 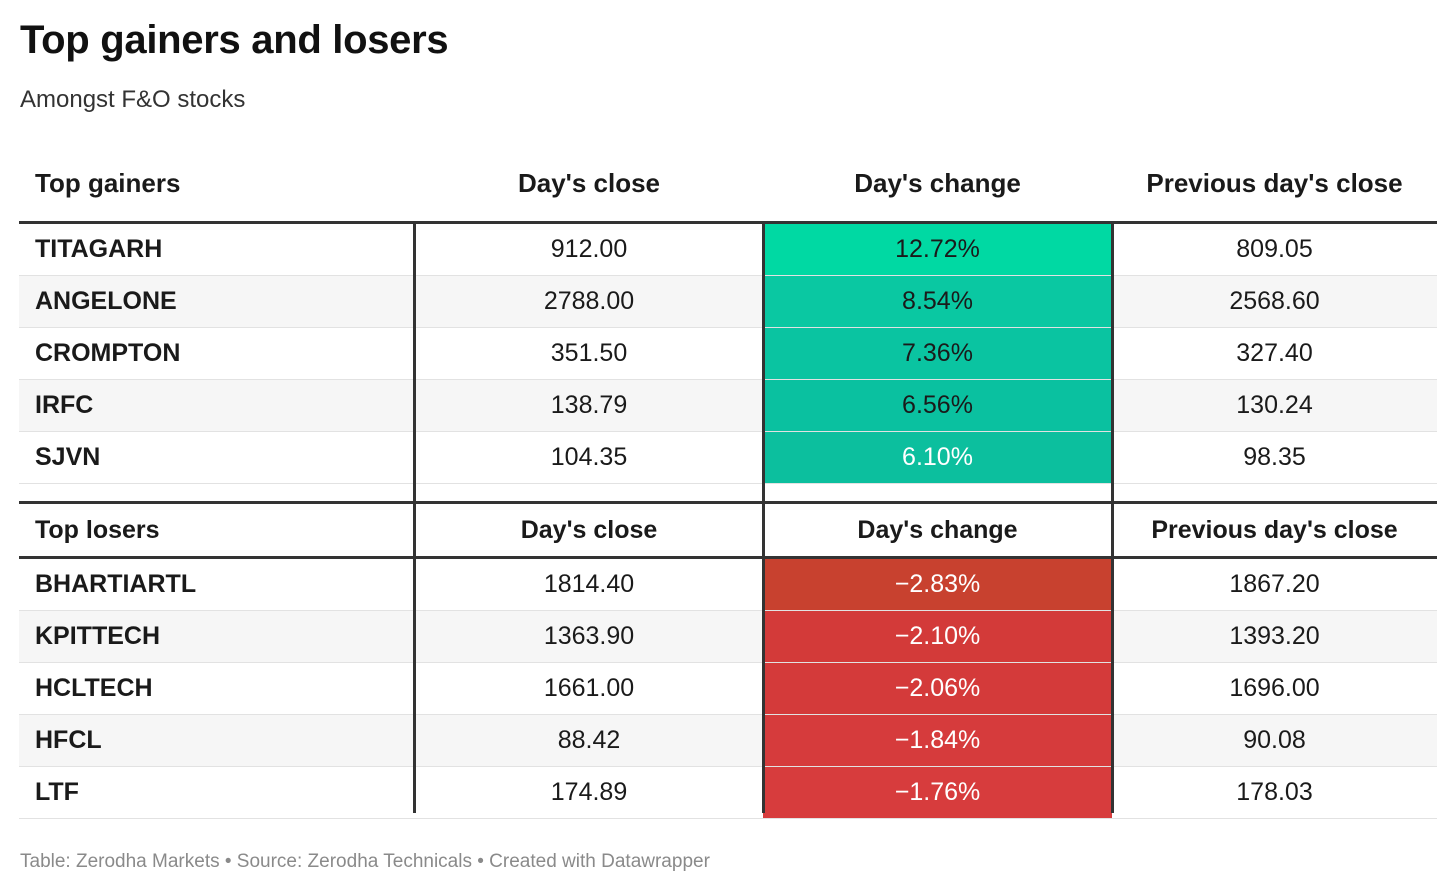 I want to click on gainer-row: IRFC 138.79 6.56% 130.24, so click(x=728, y=406).